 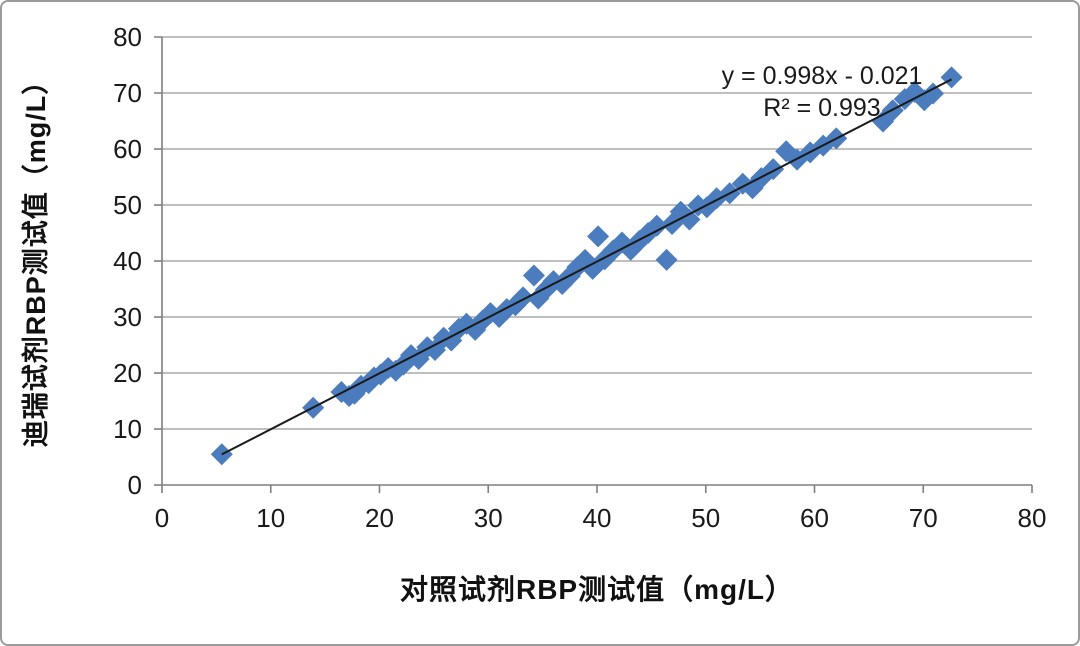 I want to click on r-squared-value: R² = 0.993, so click(x=822, y=108).